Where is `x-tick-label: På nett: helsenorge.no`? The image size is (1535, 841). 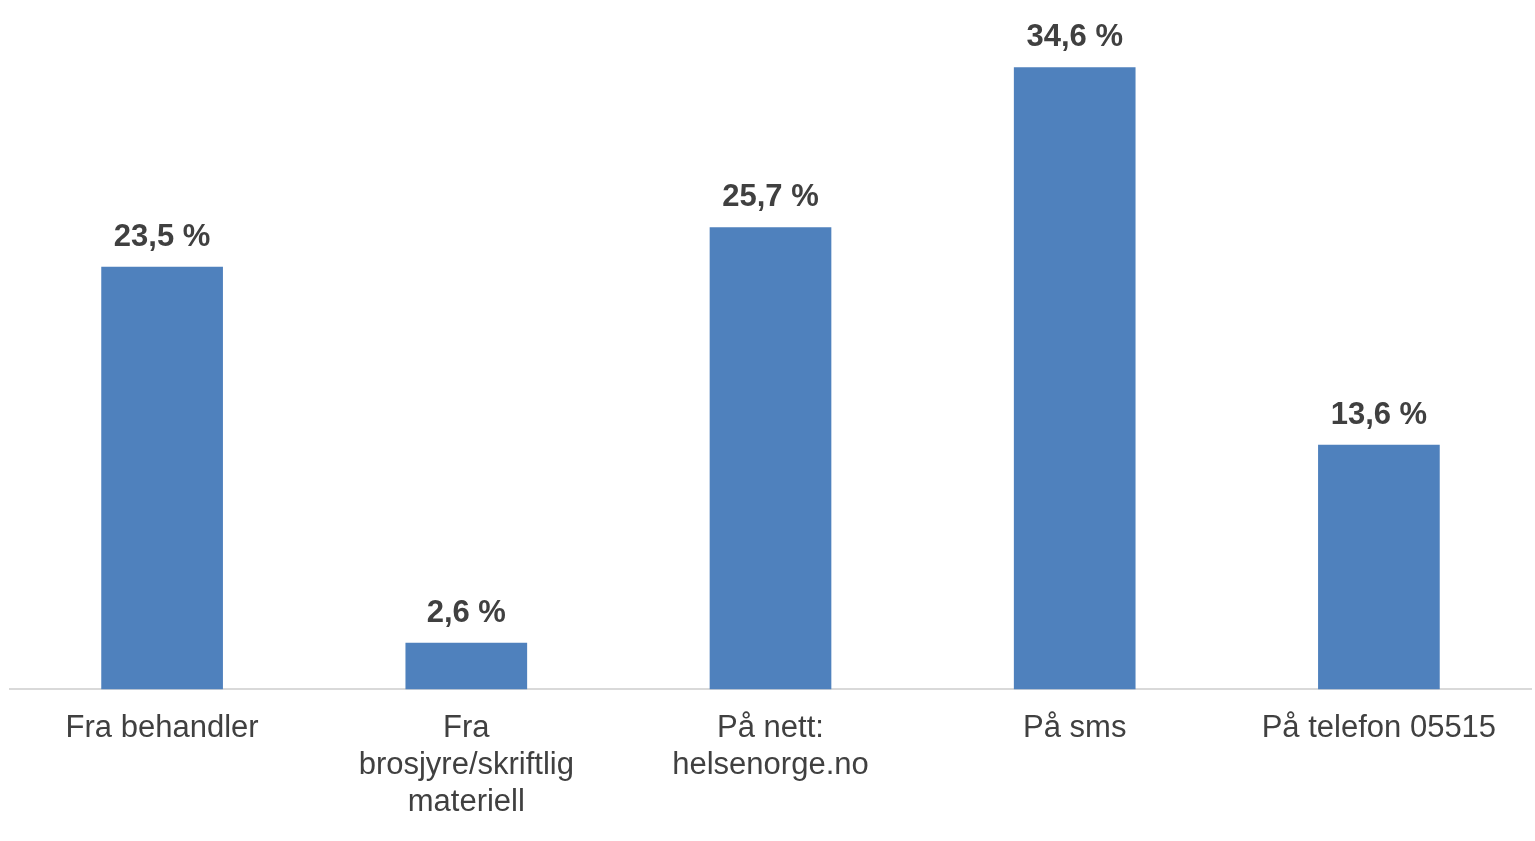 x-tick-label: På nett: helsenorge.no is located at coordinates (770, 744).